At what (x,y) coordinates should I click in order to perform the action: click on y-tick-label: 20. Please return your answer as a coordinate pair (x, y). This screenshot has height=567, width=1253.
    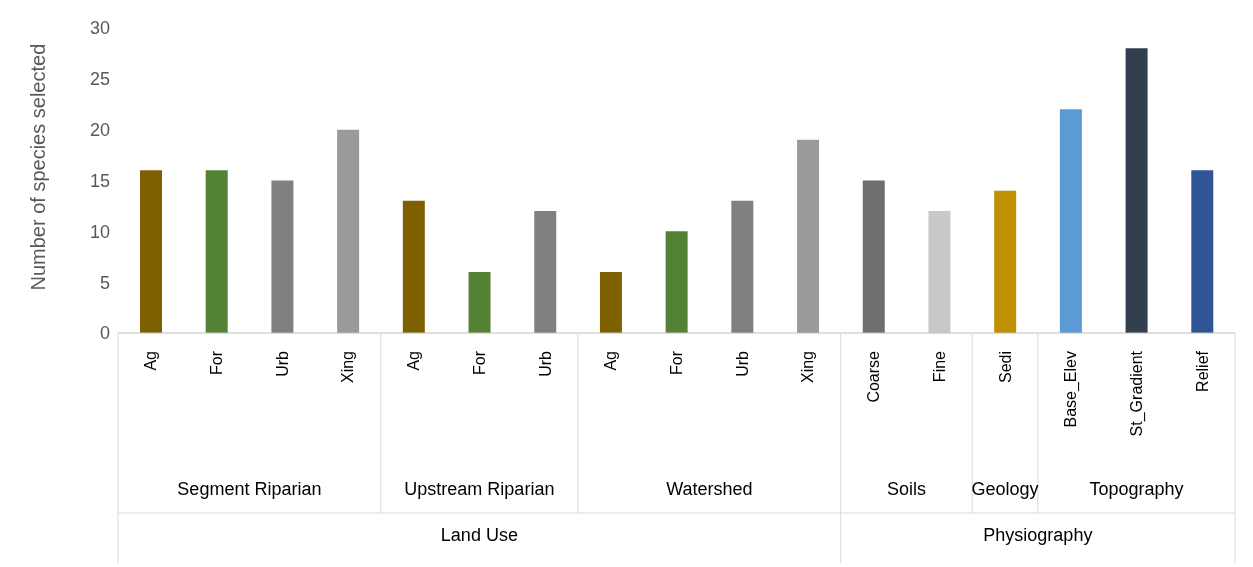
    Looking at the image, I should click on (99, 130).